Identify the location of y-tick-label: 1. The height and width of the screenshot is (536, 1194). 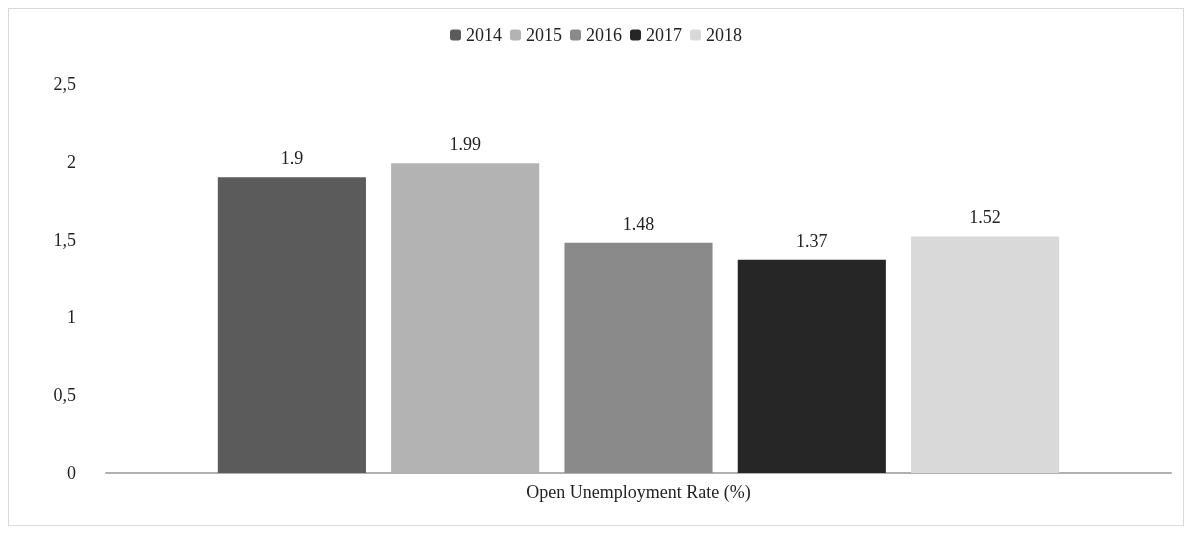
(71, 317).